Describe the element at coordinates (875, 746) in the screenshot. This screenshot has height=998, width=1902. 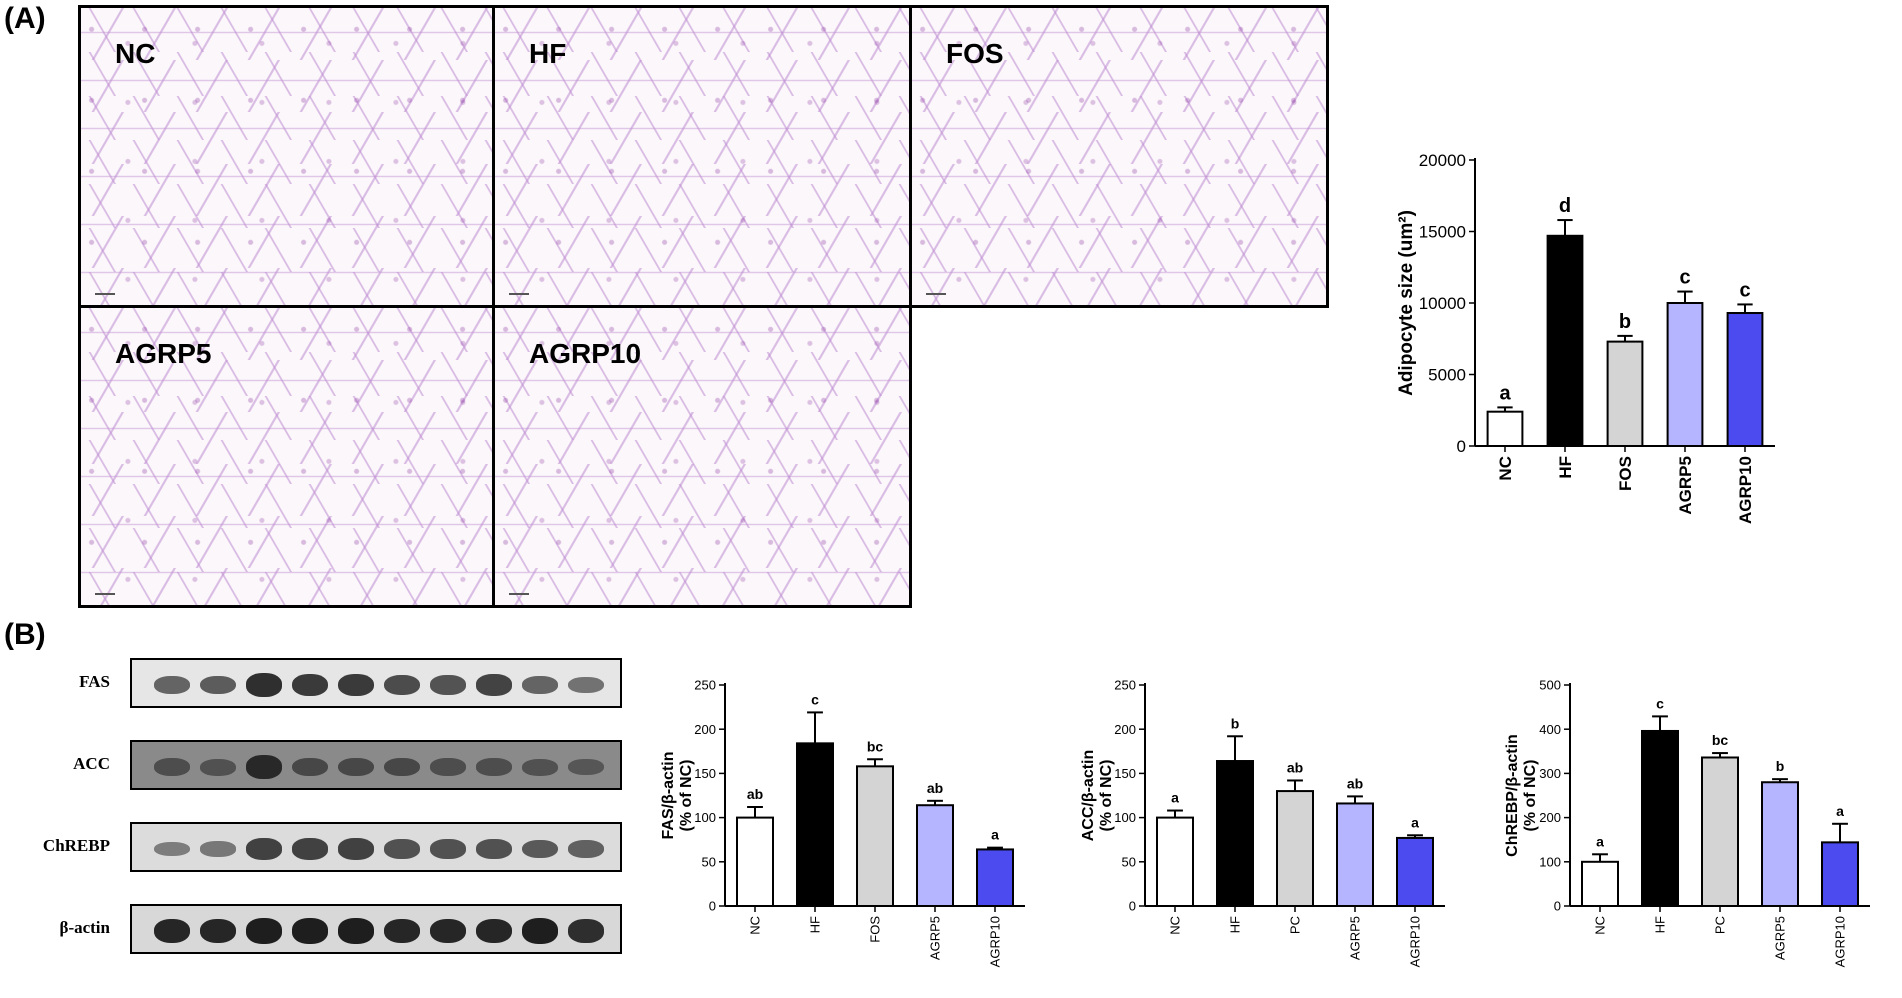
I see `significance-letter: bc` at that location.